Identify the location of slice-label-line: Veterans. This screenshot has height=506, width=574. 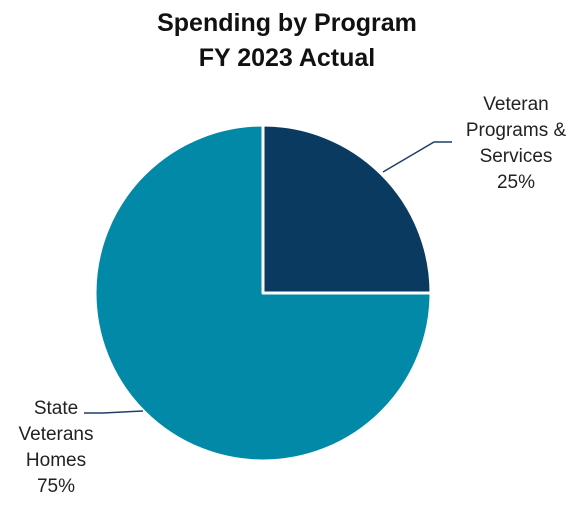
(56, 434).